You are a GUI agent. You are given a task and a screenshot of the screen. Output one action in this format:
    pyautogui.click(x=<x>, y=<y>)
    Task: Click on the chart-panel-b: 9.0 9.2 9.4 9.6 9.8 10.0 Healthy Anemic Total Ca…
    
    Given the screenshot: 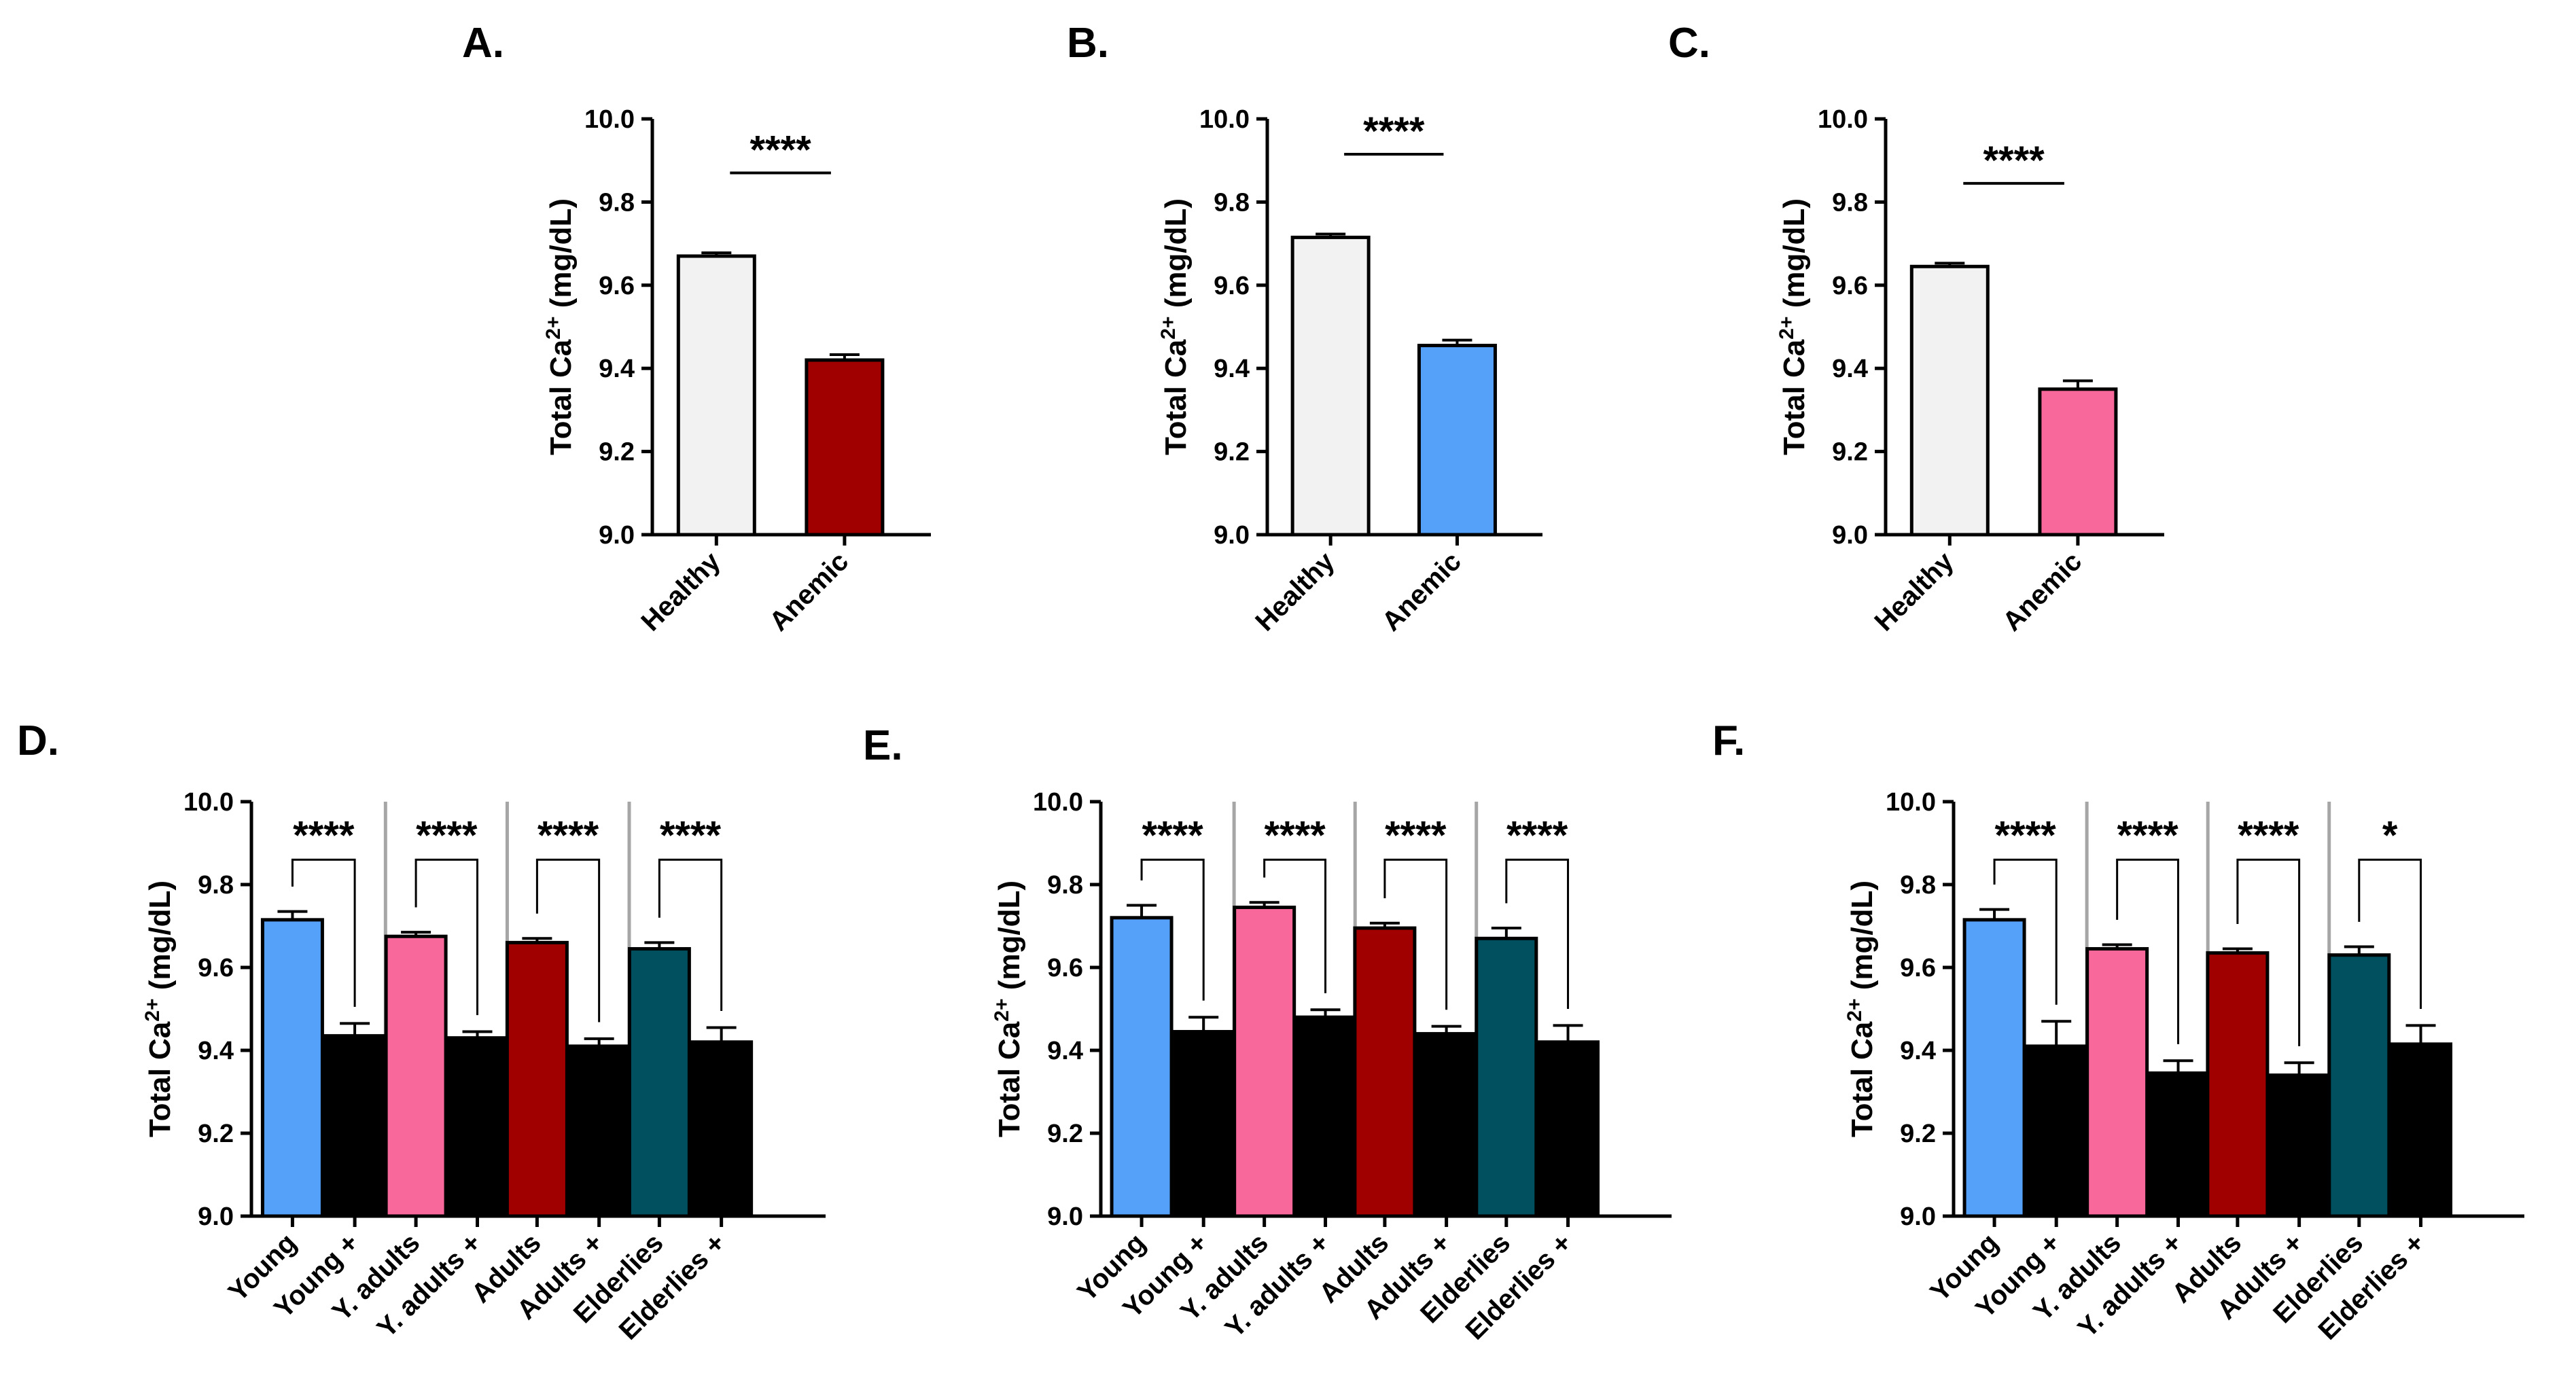 What is the action you would take?
    pyautogui.click(x=1349, y=371)
    